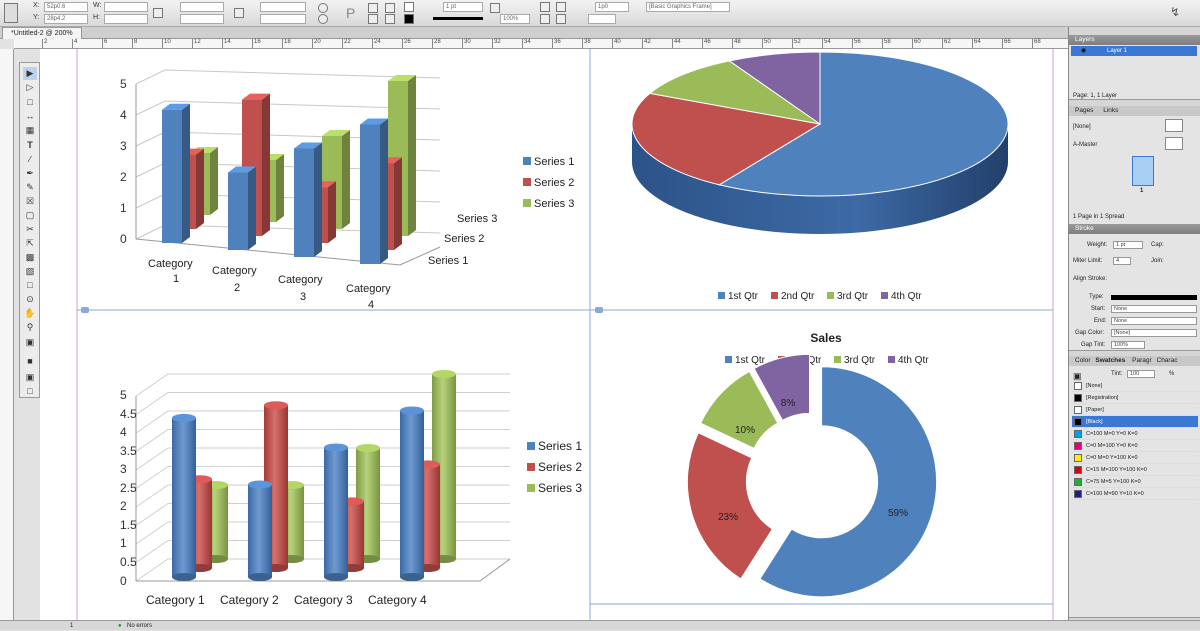  What do you see at coordinates (1143, 171) in the screenshot?
I see `page-thumbnail` at bounding box center [1143, 171].